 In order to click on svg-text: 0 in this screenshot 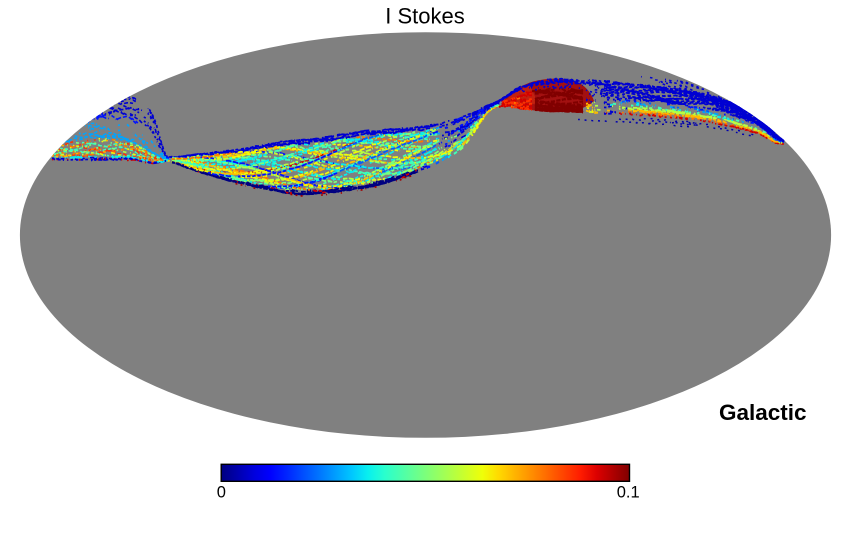, I will do `click(221, 492)`.